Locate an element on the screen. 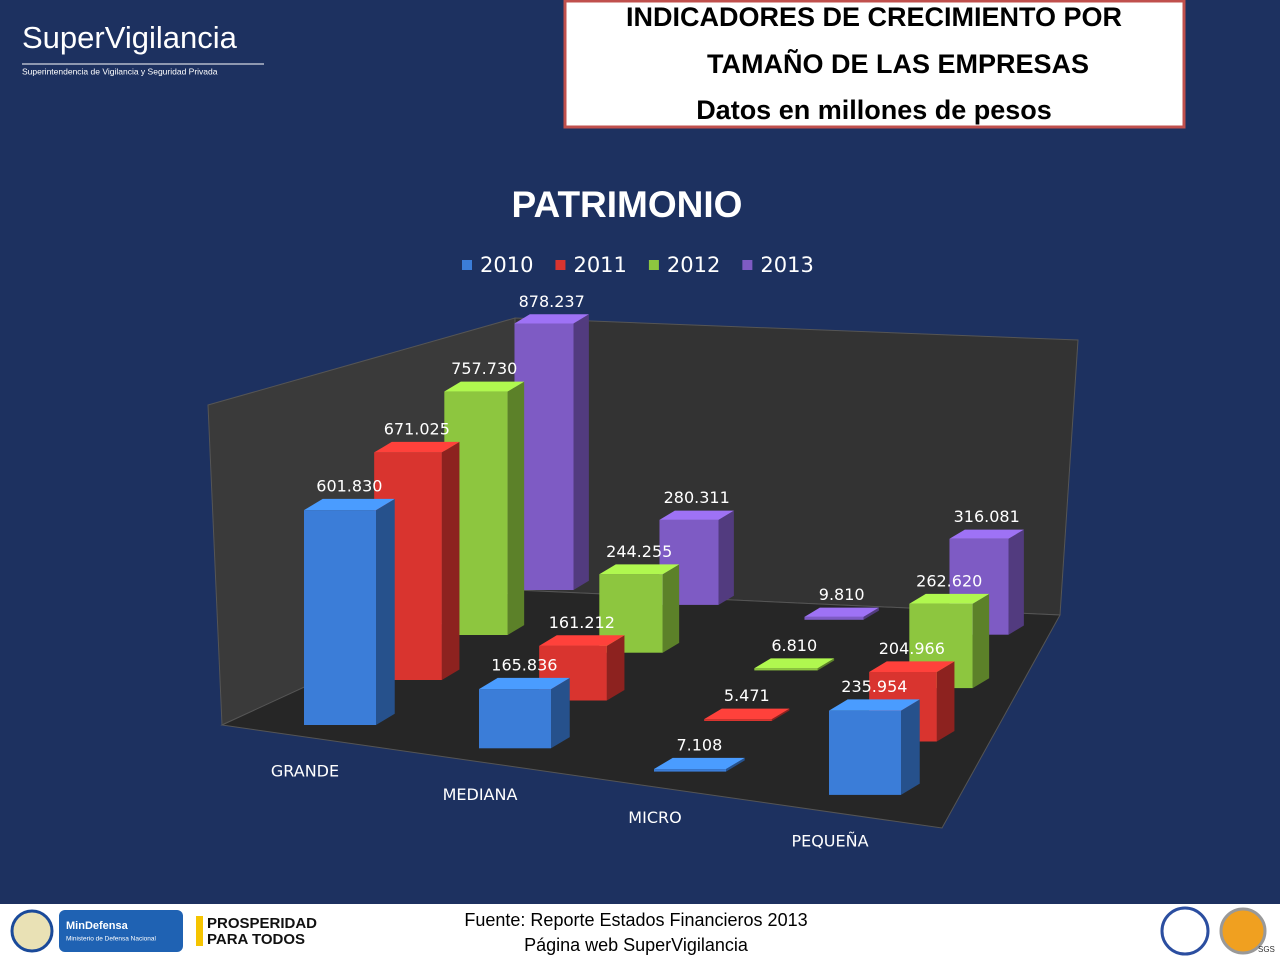  source-line: Página web SuperVigilancia is located at coordinates (636, 945).